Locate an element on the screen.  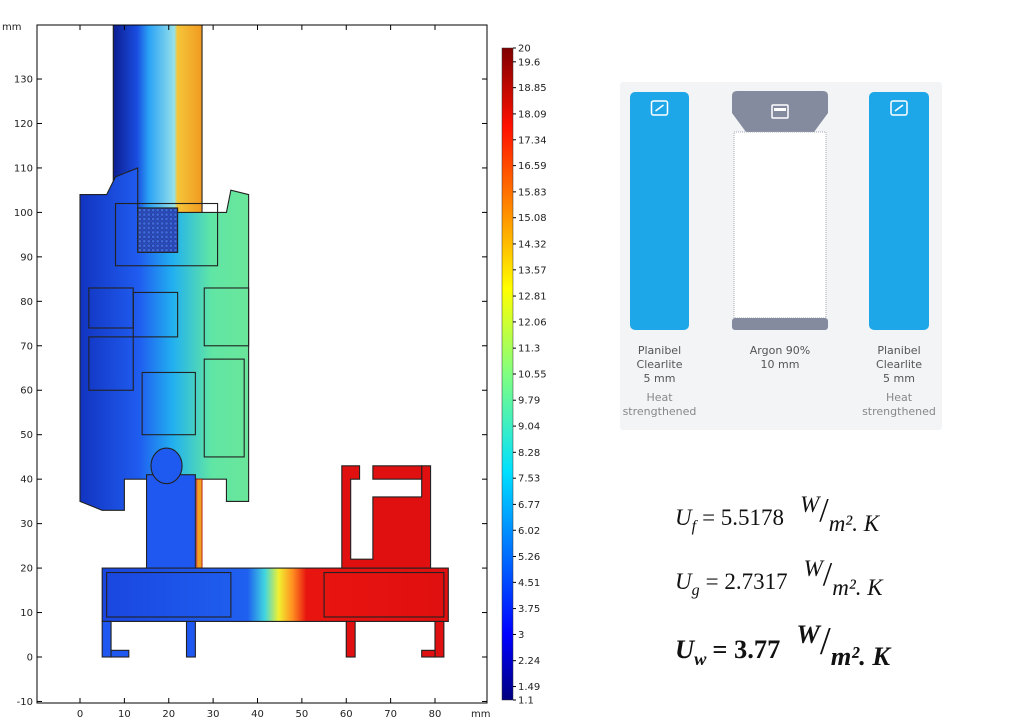
colorbar-label: 10.55 is located at coordinates (532, 375).